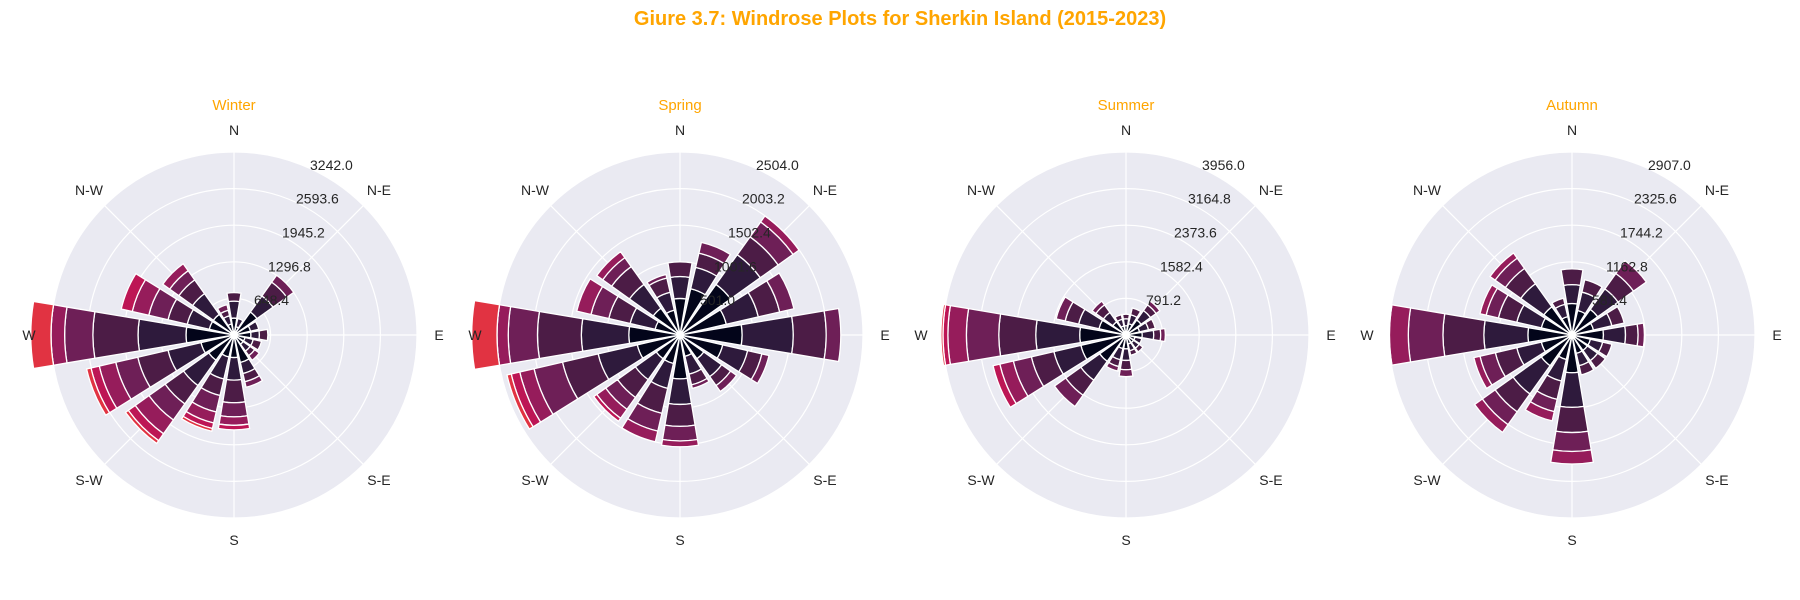  I want to click on radial-tick-label: 501.0, so click(717, 300).